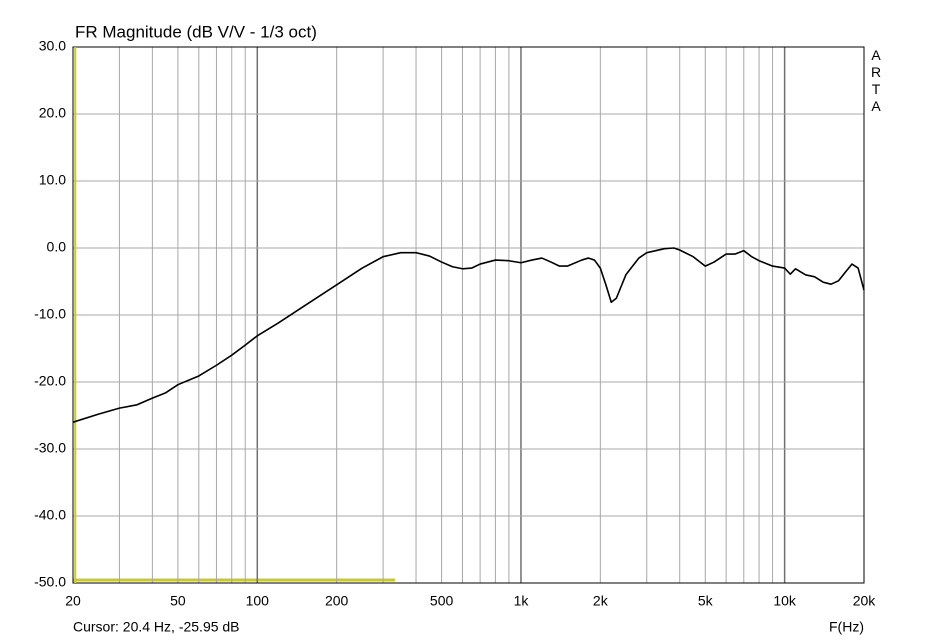 This screenshot has height=641, width=937. Describe the element at coordinates (50, 582) in the screenshot. I see `y-tick-label: -50.0` at that location.